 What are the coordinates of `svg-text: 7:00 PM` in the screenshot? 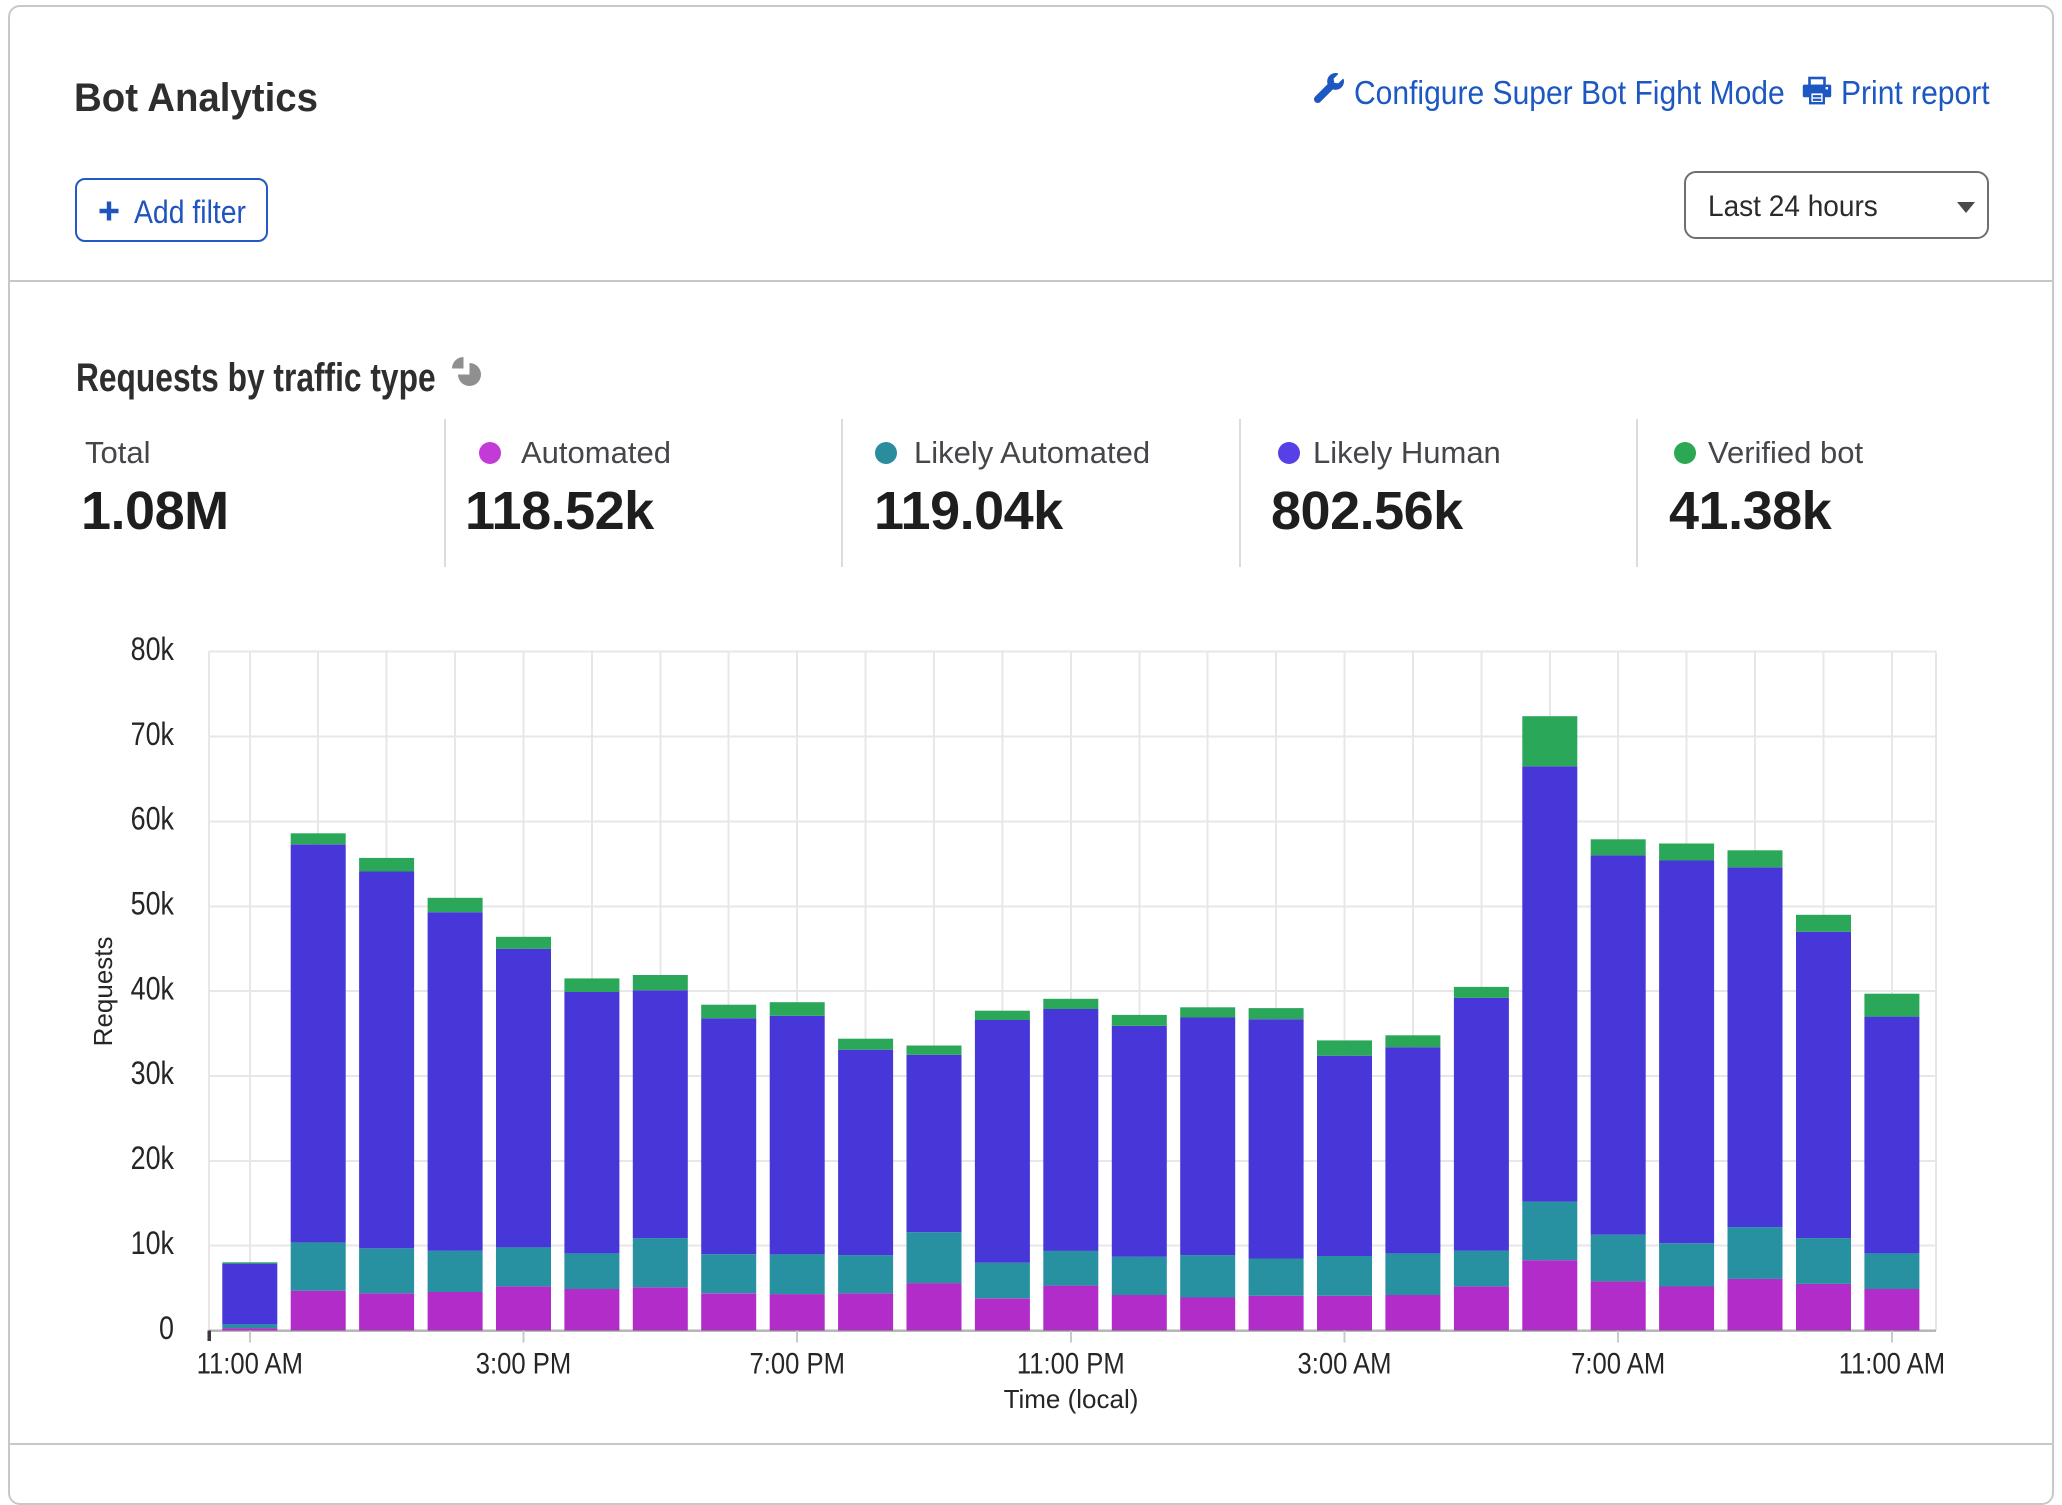 It's located at (796, 1363).